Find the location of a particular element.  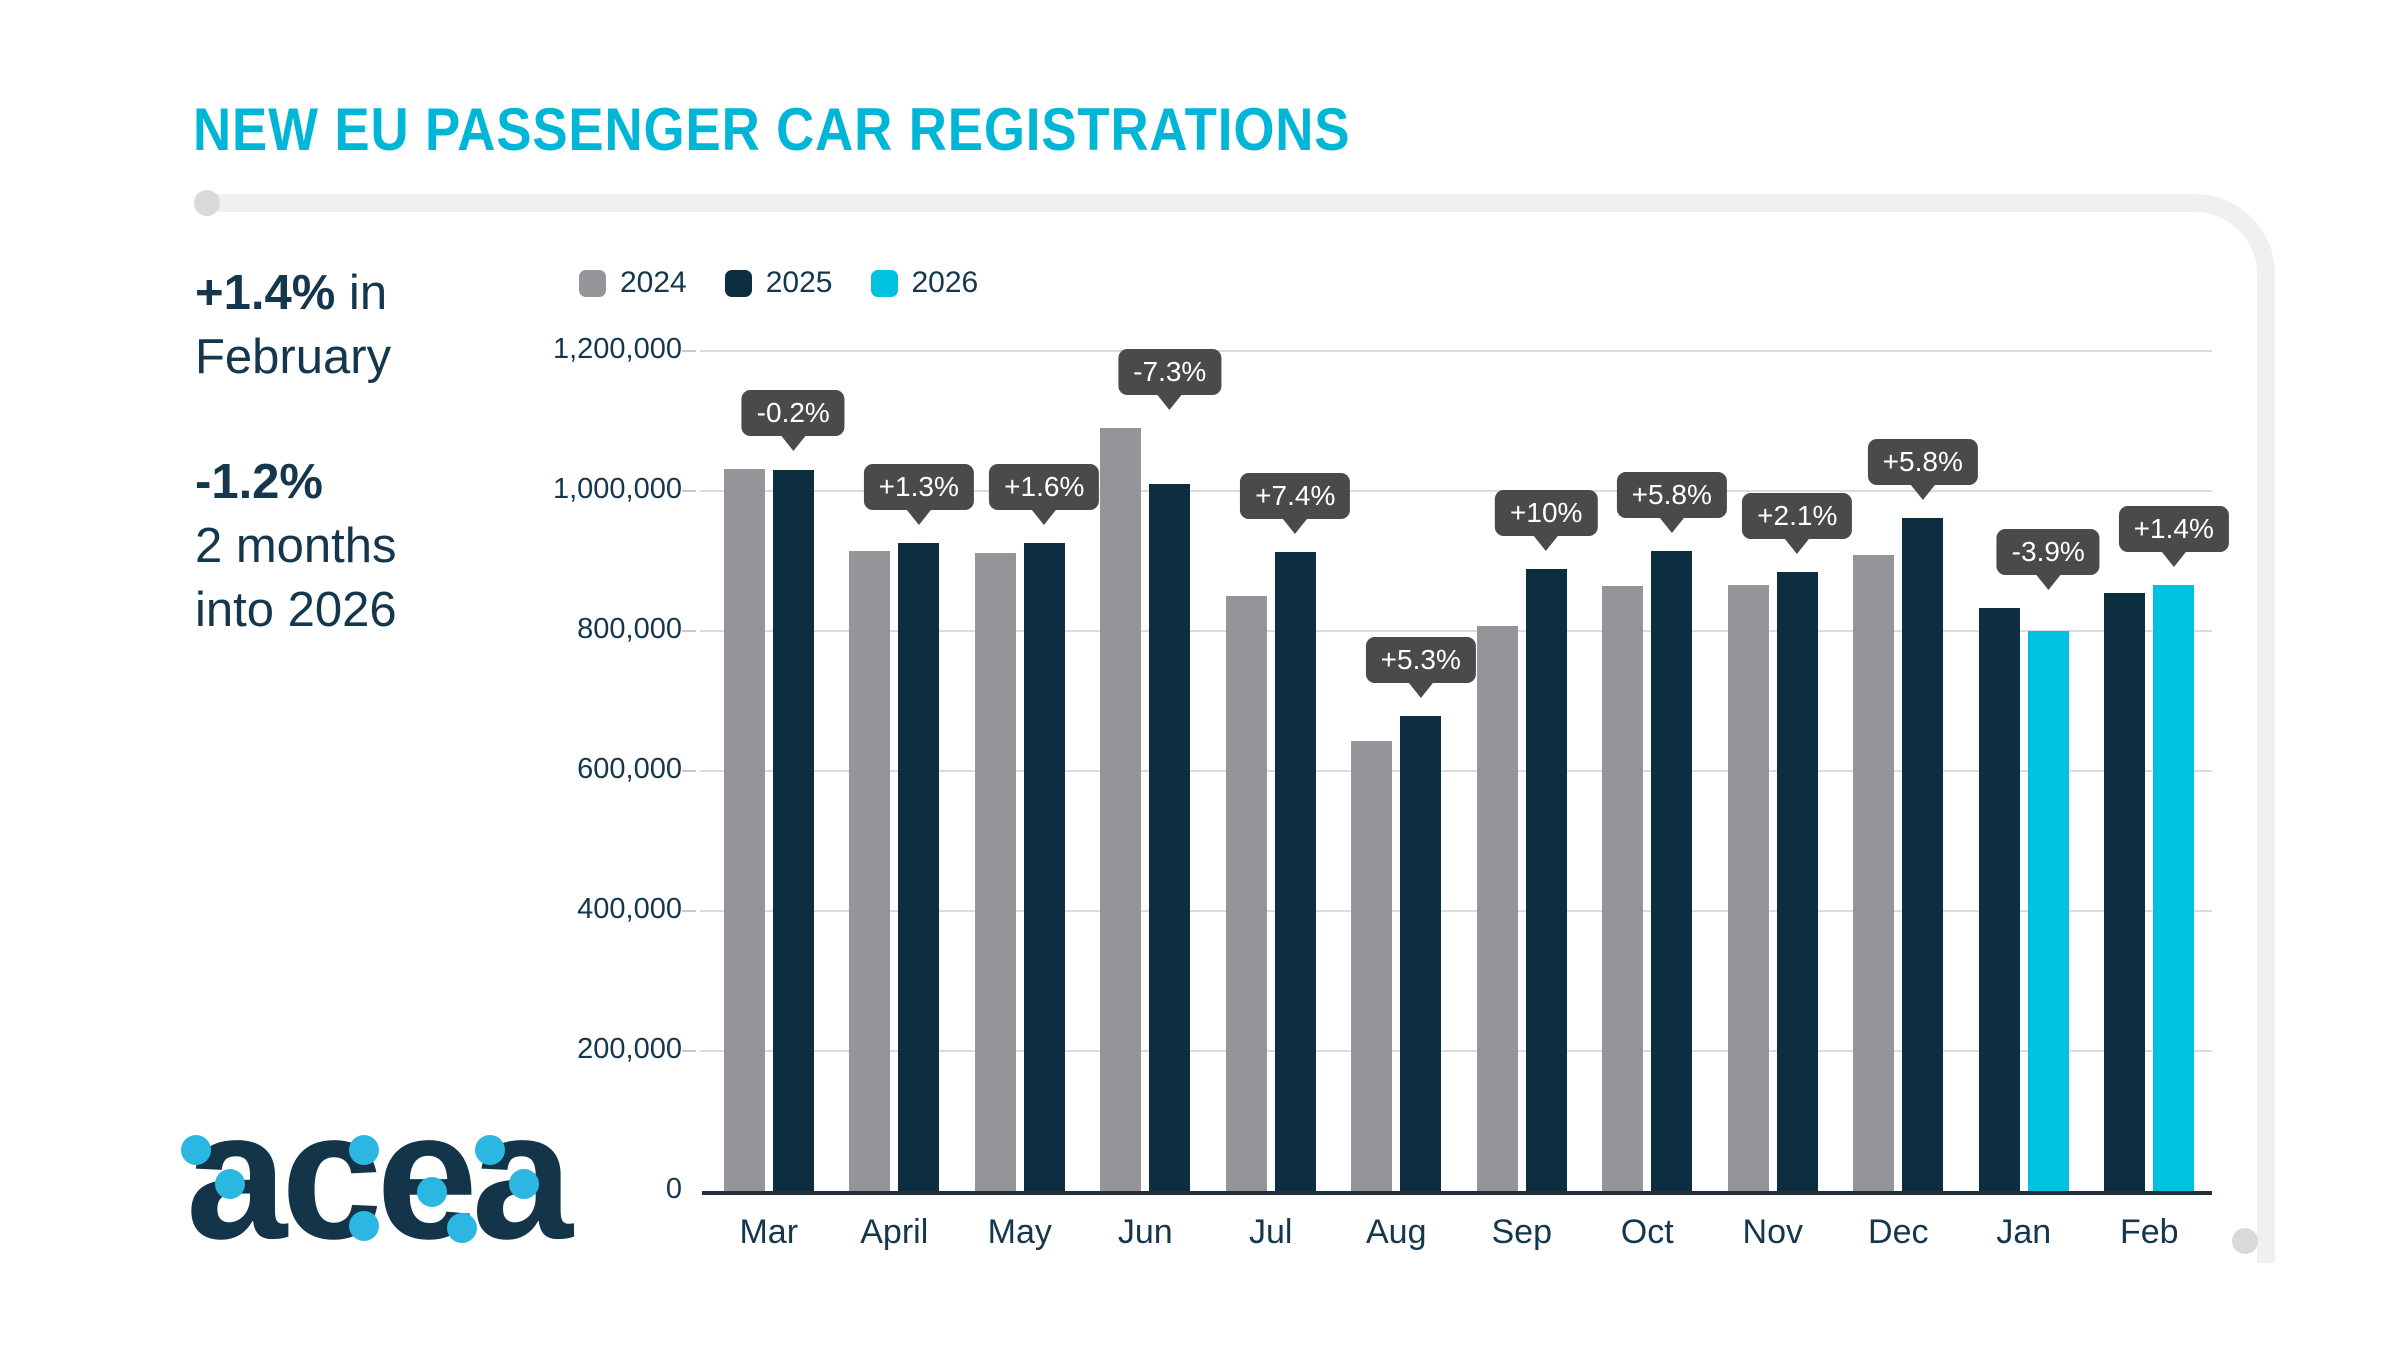

legend-label: 2024 is located at coordinates (653, 282).